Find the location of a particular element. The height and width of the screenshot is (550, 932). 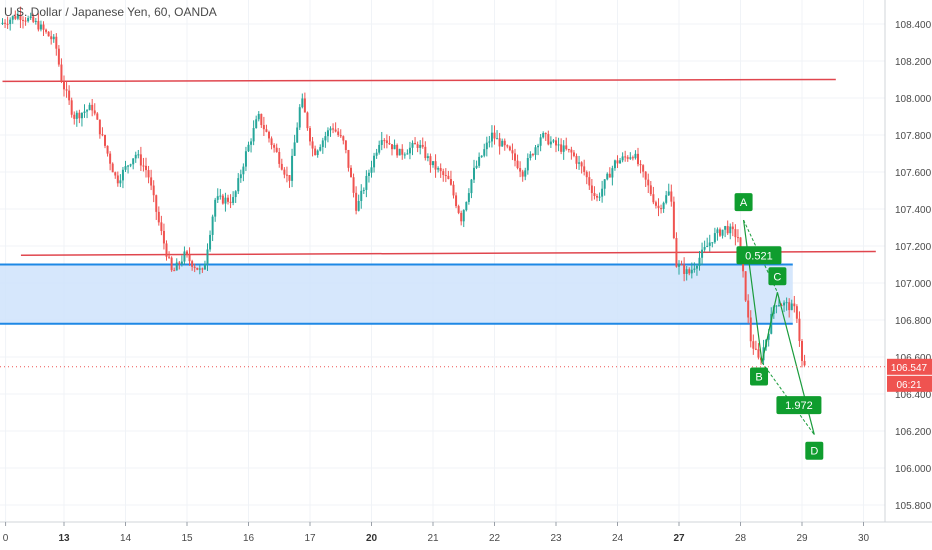

price-tick-label: 107.800 is located at coordinates (913, 136).